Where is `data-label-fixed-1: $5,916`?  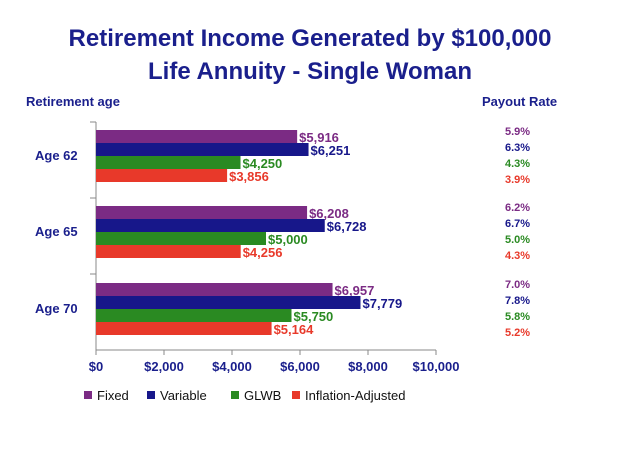
data-label-fixed-1: $5,916 is located at coordinates (319, 137).